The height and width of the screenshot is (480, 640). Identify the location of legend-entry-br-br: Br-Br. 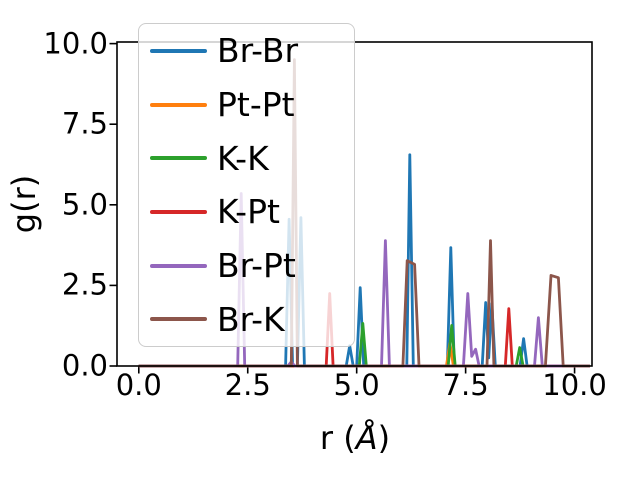
(246, 51).